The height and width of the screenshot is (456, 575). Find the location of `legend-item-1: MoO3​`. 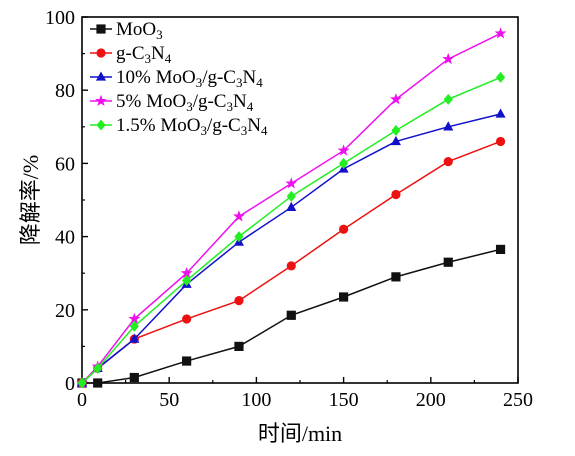

legend-item-1: MoO3​ is located at coordinates (126, 30).